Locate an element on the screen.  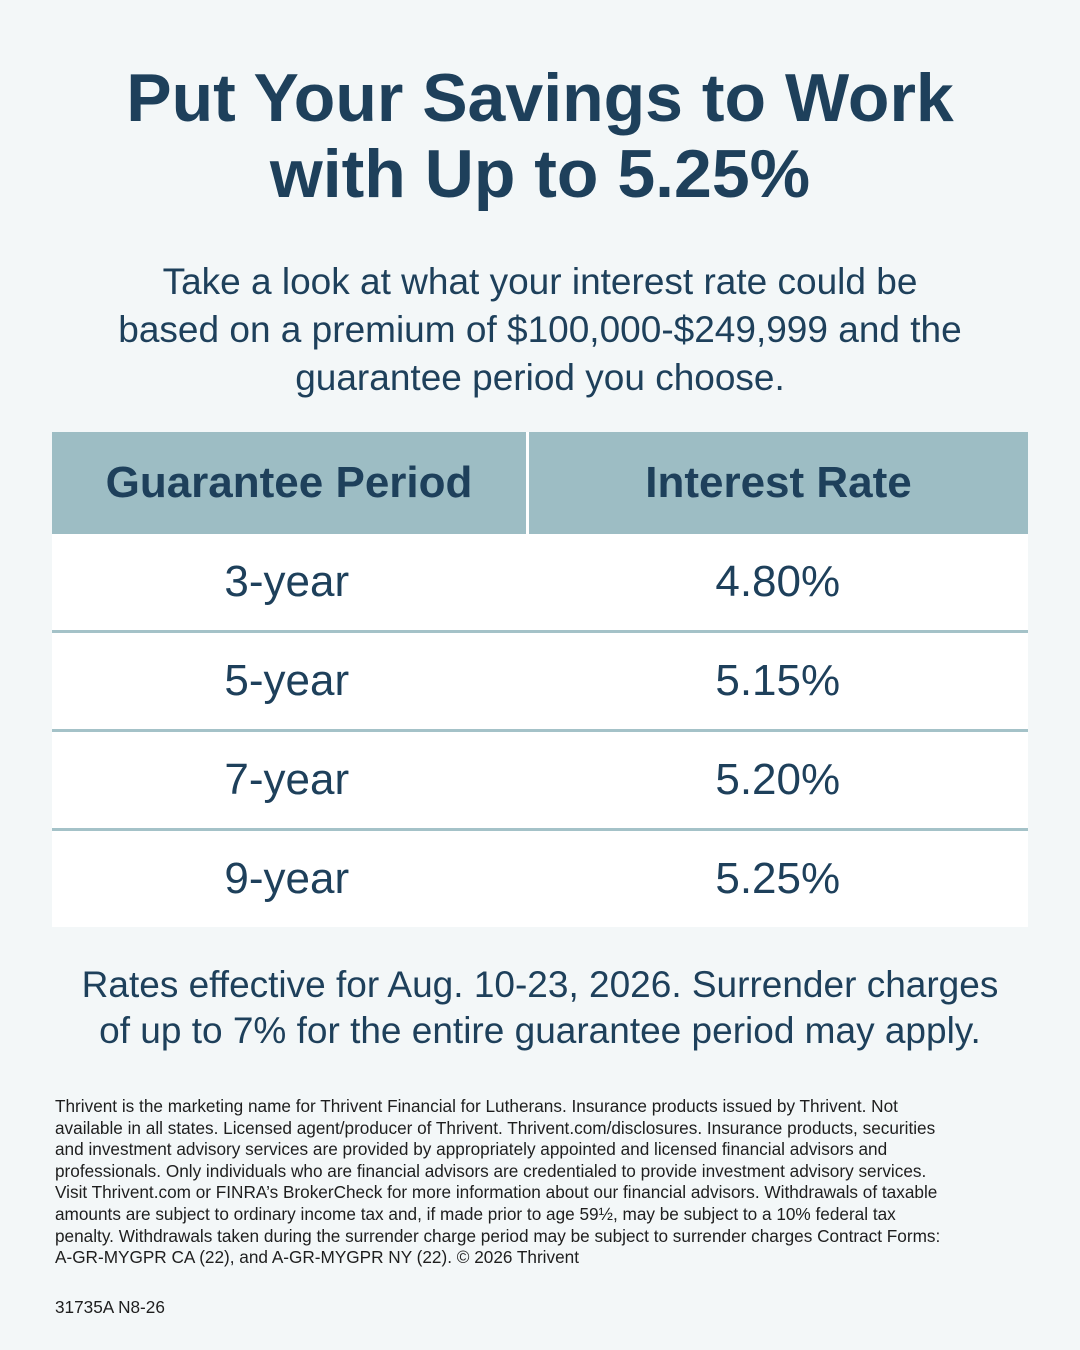
interest-rate-cell: 5.25% is located at coordinates (777, 878).